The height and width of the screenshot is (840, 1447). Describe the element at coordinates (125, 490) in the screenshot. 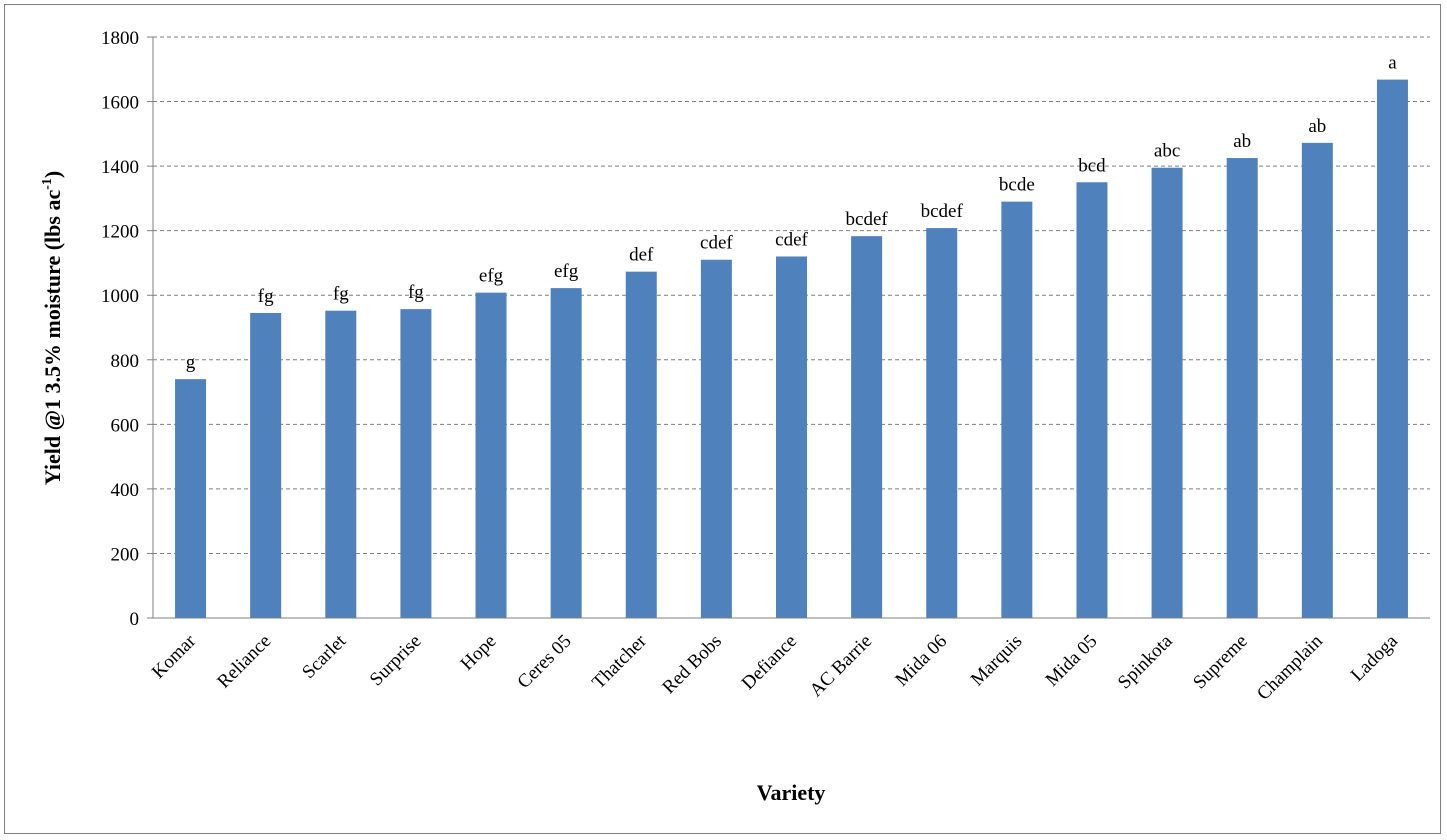

I see `y-tick-label: 400` at that location.